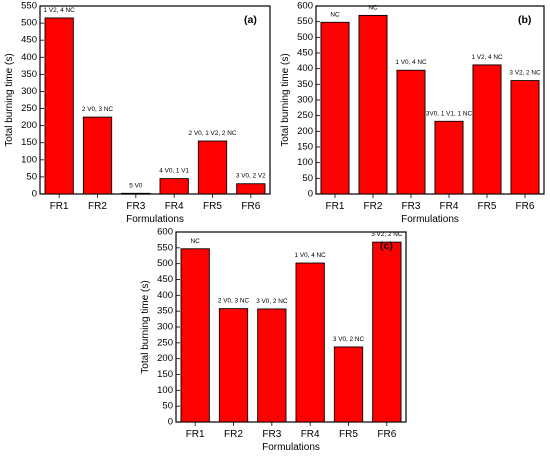  I want to click on y-tick-label: 600, so click(165, 232).